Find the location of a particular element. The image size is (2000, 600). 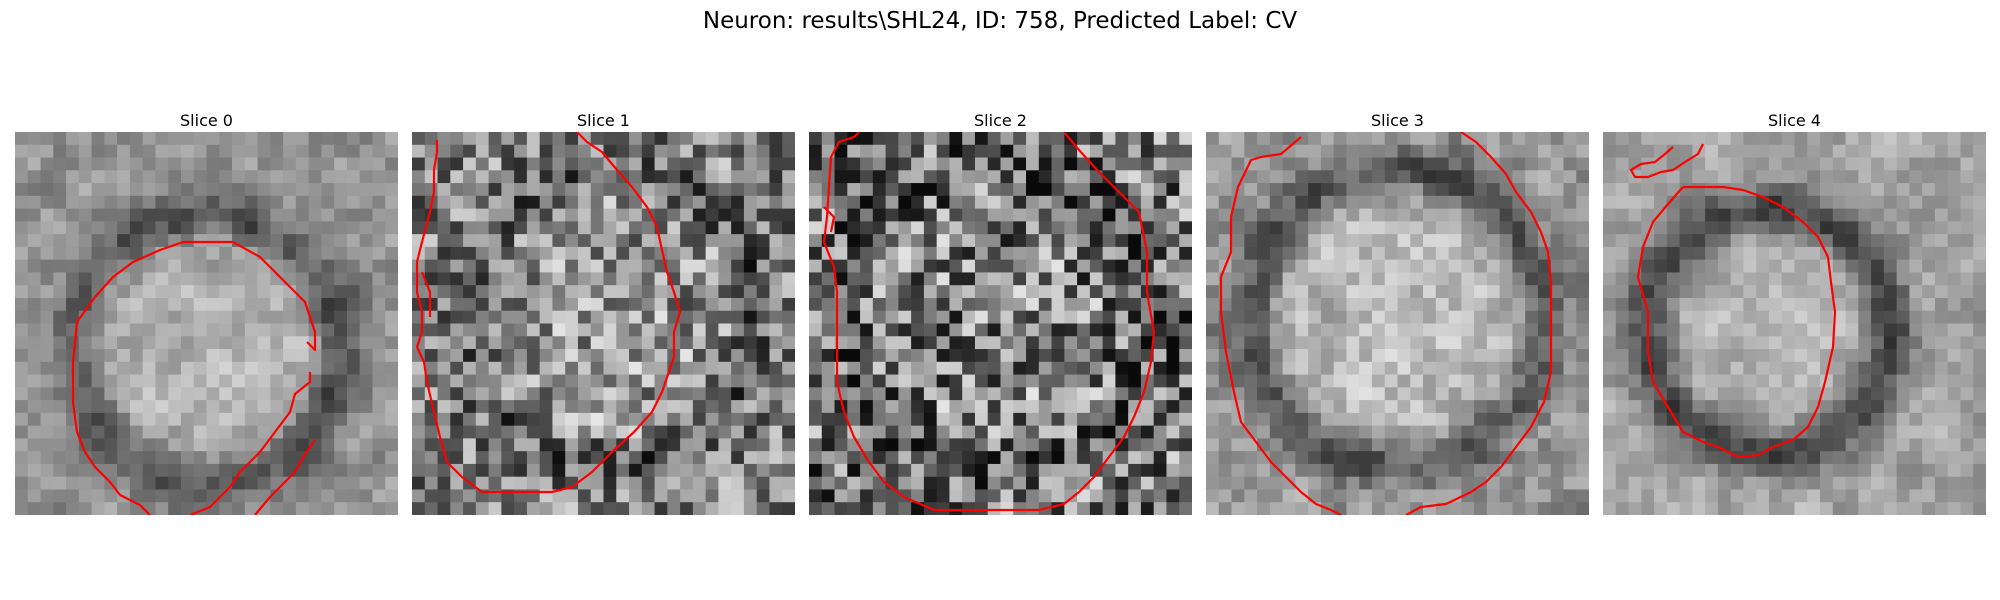

slice-panel-1: Slice 1 is located at coordinates (603, 312).